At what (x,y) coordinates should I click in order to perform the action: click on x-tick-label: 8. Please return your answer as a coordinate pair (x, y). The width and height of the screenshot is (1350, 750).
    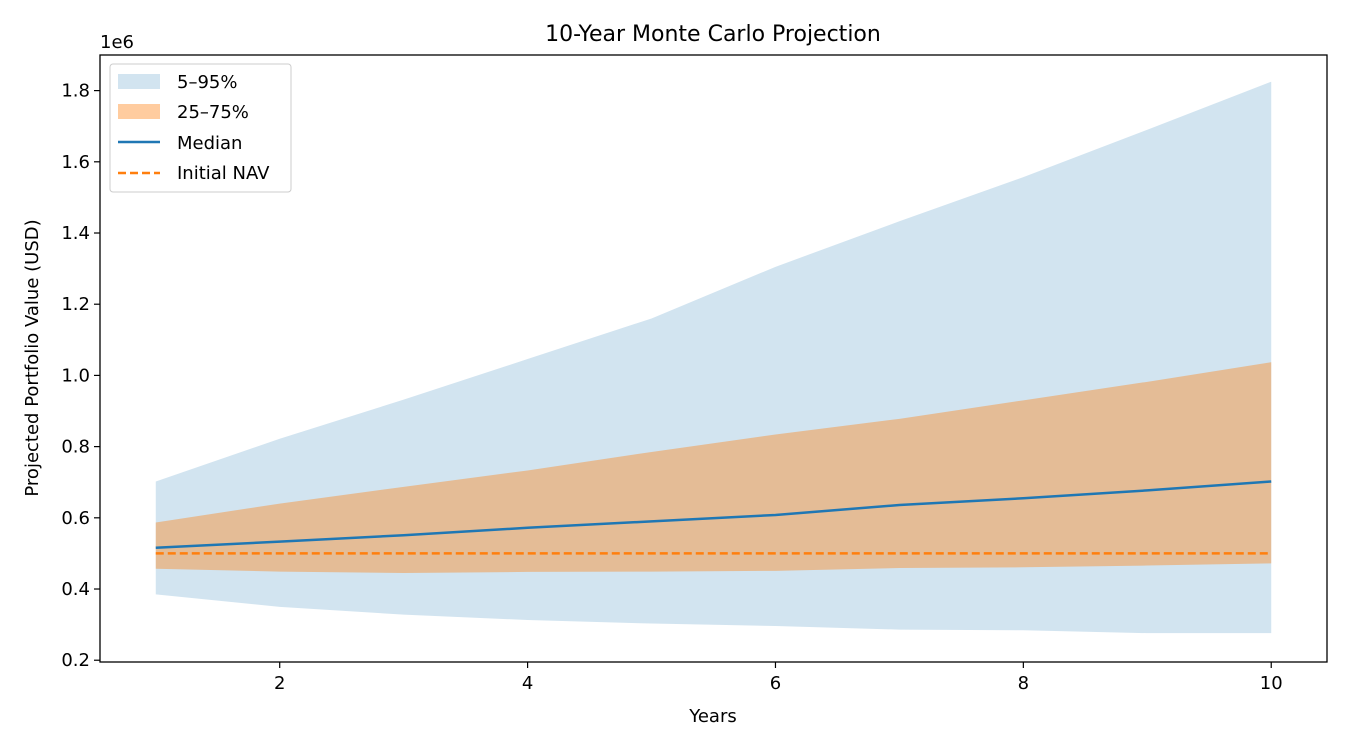
    Looking at the image, I should click on (1023, 683).